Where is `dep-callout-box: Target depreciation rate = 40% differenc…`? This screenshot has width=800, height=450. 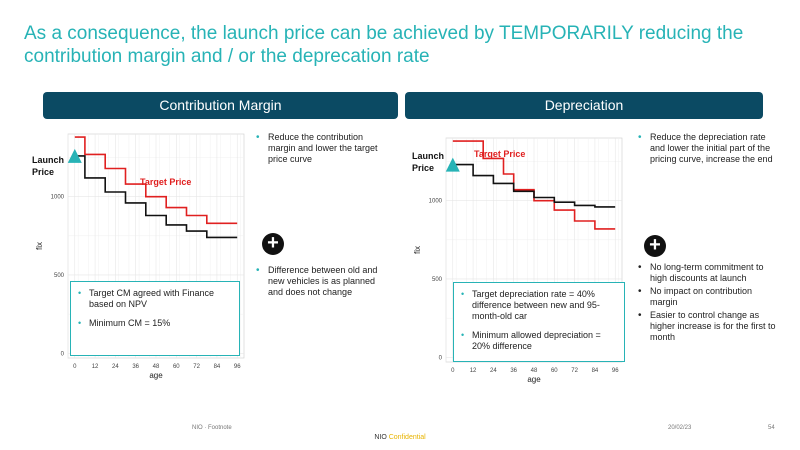 dep-callout-box: Target depreciation rate = 40% differenc… is located at coordinates (539, 322).